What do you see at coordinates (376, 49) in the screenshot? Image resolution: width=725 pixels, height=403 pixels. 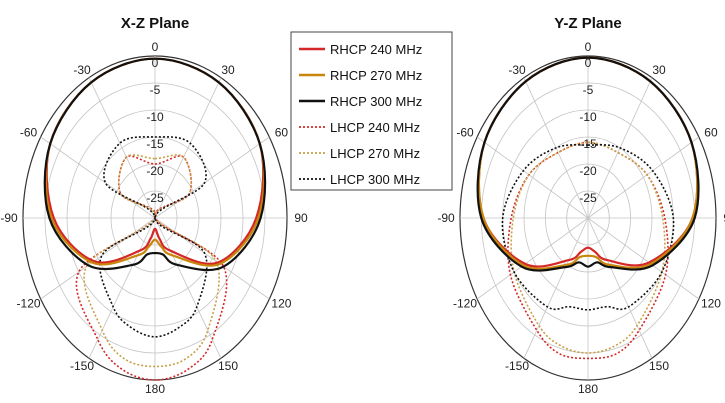 I see `legend-label: RHCP 240 MHz` at bounding box center [376, 49].